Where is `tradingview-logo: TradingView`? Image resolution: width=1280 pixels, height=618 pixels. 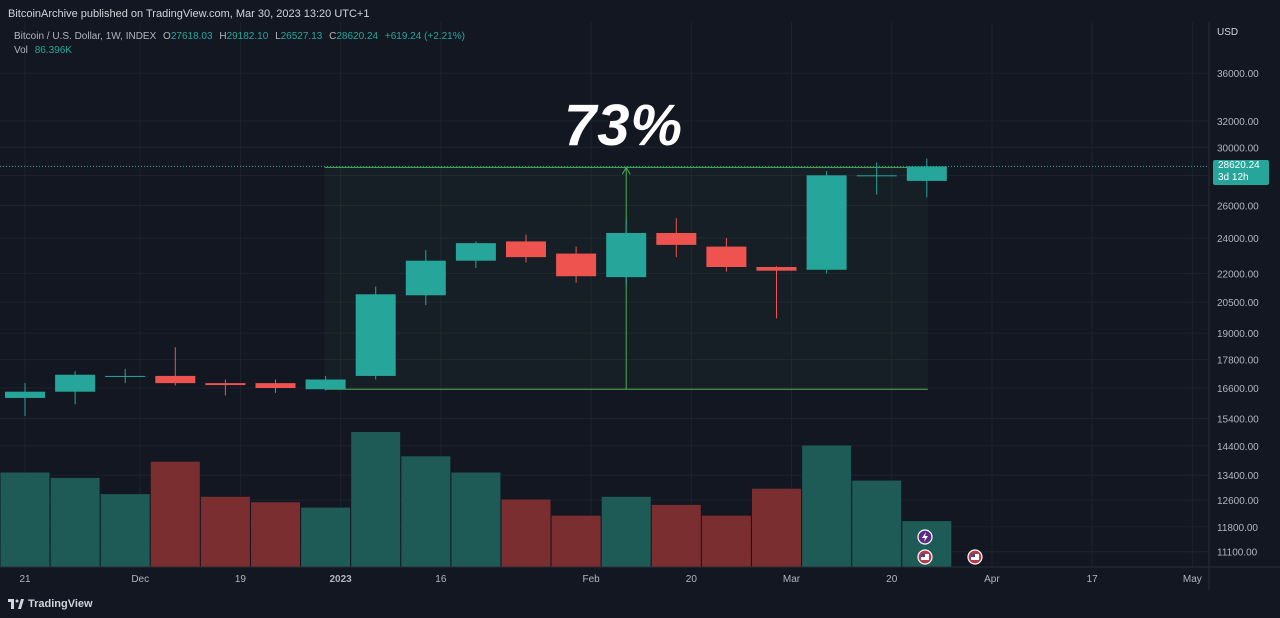 tradingview-logo: TradingView is located at coordinates (50, 604).